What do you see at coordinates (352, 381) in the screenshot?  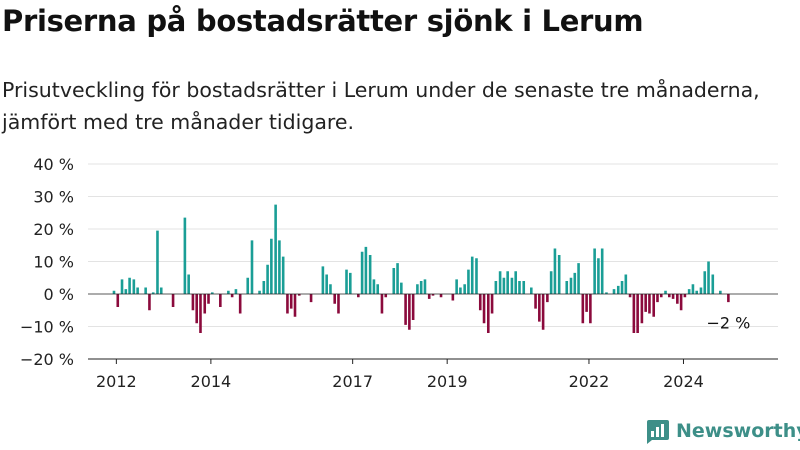 I see `x-tick-label: 2017` at bounding box center [352, 381].